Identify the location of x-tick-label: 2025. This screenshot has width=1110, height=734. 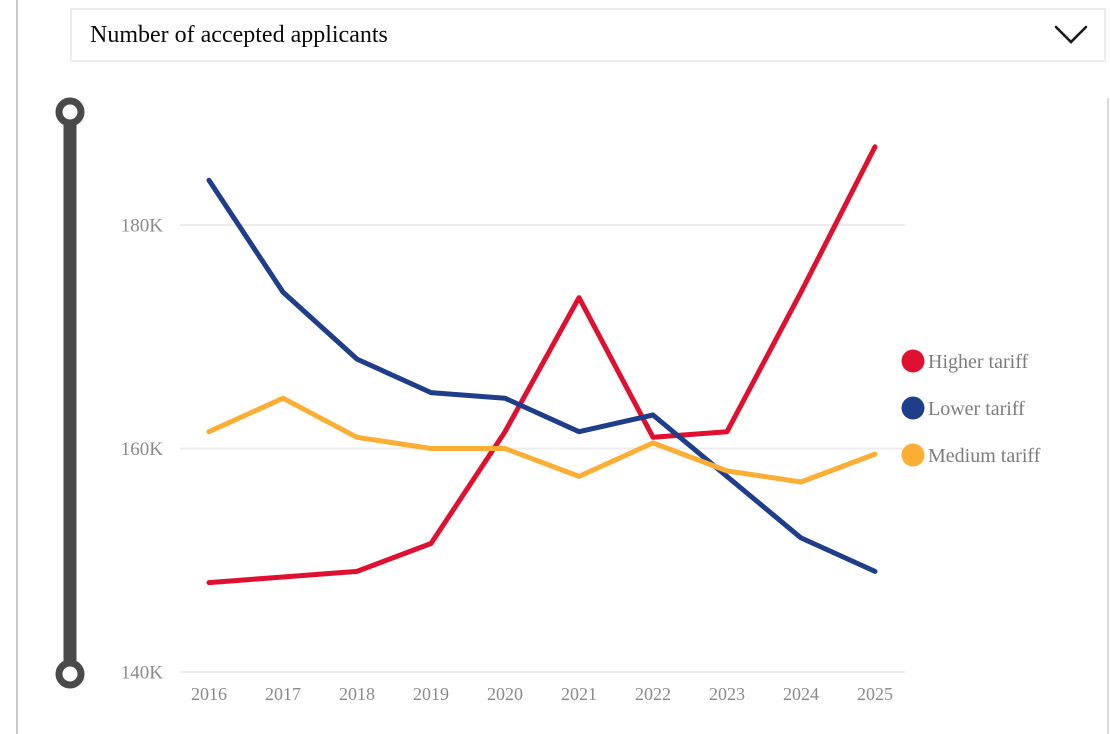
(875, 694).